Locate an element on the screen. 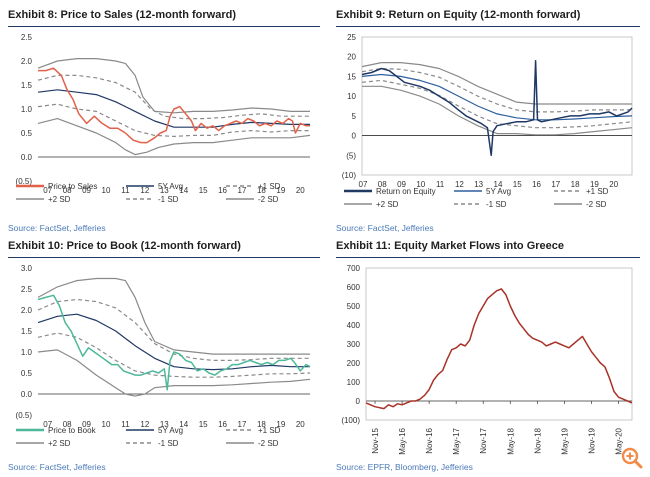 This screenshot has height=477, width=650. y-tick-label: 1.5 is located at coordinates (27, 85).